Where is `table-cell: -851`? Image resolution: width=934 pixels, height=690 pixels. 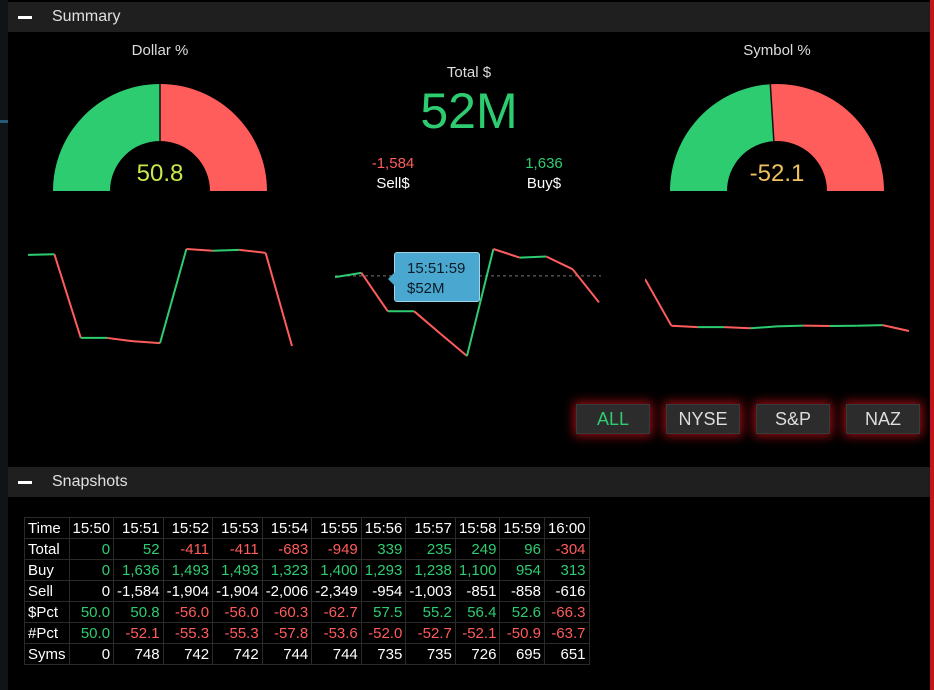
table-cell: -851 is located at coordinates (477, 591).